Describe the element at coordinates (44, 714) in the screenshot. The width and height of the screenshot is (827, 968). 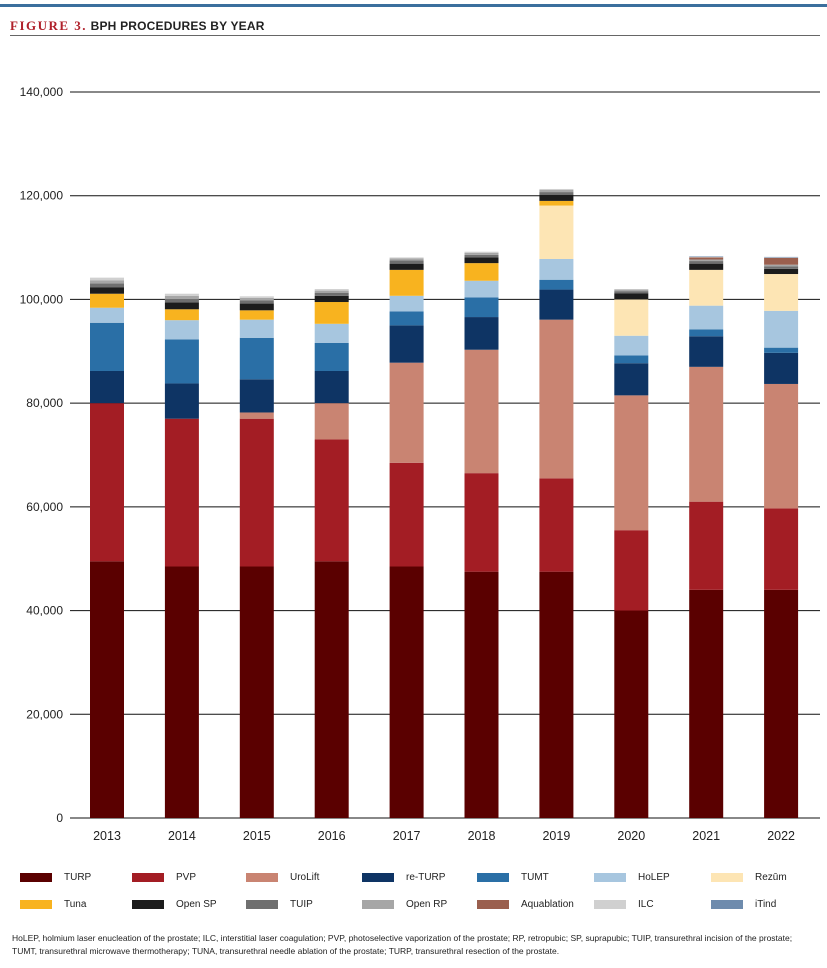
I see `y-tick-label: 20,000` at that location.